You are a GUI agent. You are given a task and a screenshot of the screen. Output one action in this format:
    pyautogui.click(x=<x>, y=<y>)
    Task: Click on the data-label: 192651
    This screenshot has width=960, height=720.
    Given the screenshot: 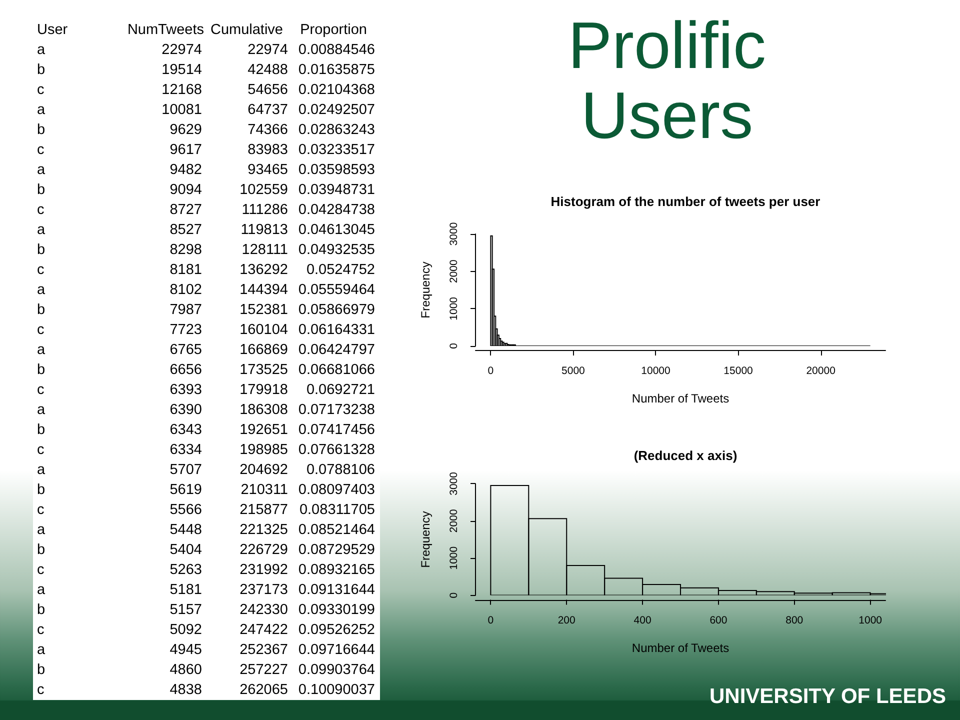 What is the action you would take?
    pyautogui.click(x=264, y=430)
    